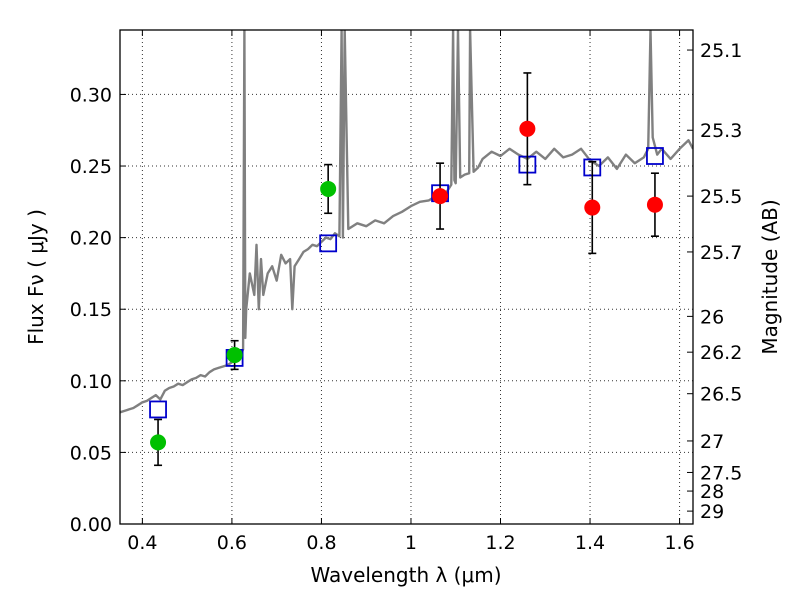 Image resolution: width=800 pixels, height=600 pixels. I want to click on y-tick-label: 0.25, so click(91, 167).